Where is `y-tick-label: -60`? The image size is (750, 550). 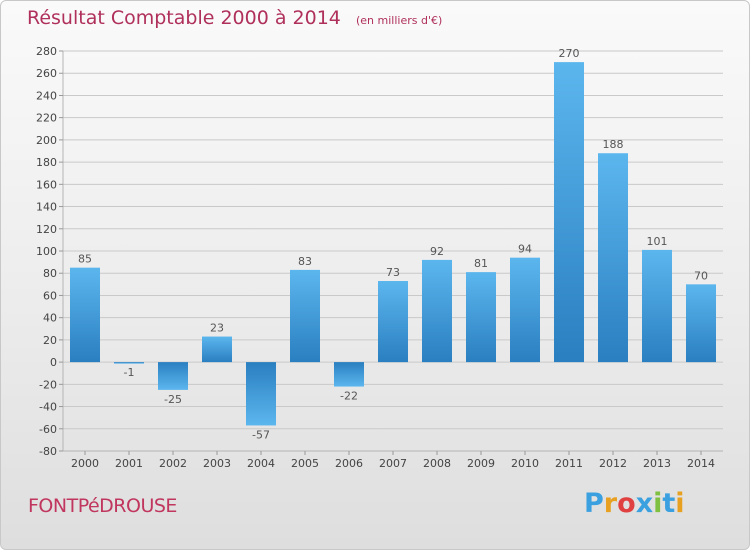 y-tick-label: -60 is located at coordinates (48, 429).